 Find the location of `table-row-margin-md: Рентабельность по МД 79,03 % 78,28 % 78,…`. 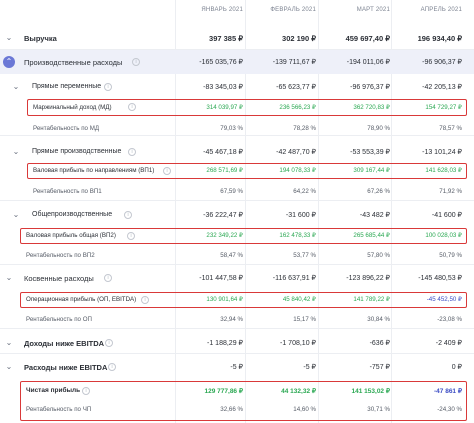

table-row-margin-md: Рентабельность по МД 79,03 % 78,28 % 78,… is located at coordinates (237, 128).